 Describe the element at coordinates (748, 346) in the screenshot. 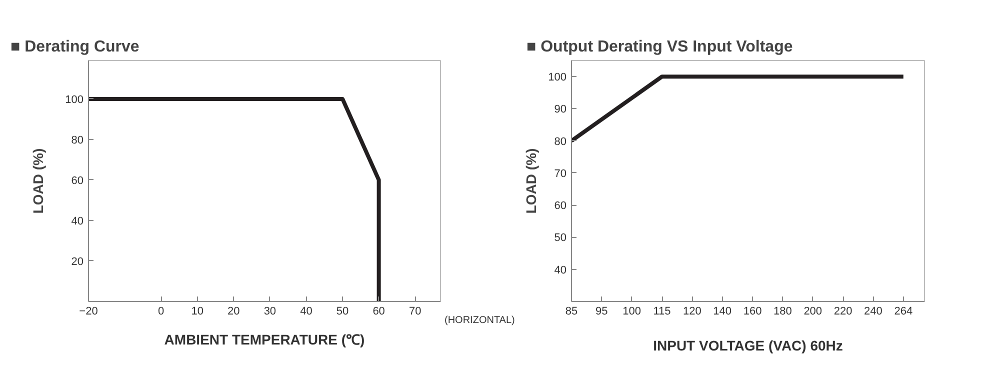

I see `x-axis-title: INPUT VOLTAGE (VAC) 60Hz` at that location.